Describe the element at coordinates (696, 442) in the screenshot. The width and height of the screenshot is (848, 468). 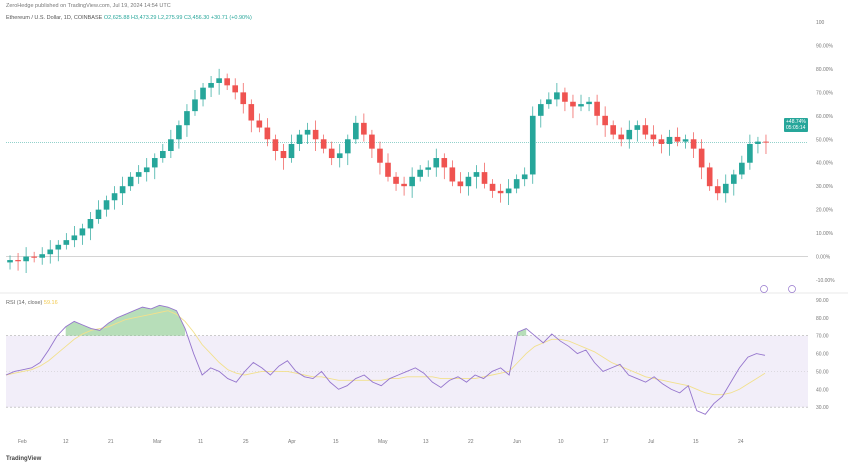
I see `time-axis-tick: 15` at that location.